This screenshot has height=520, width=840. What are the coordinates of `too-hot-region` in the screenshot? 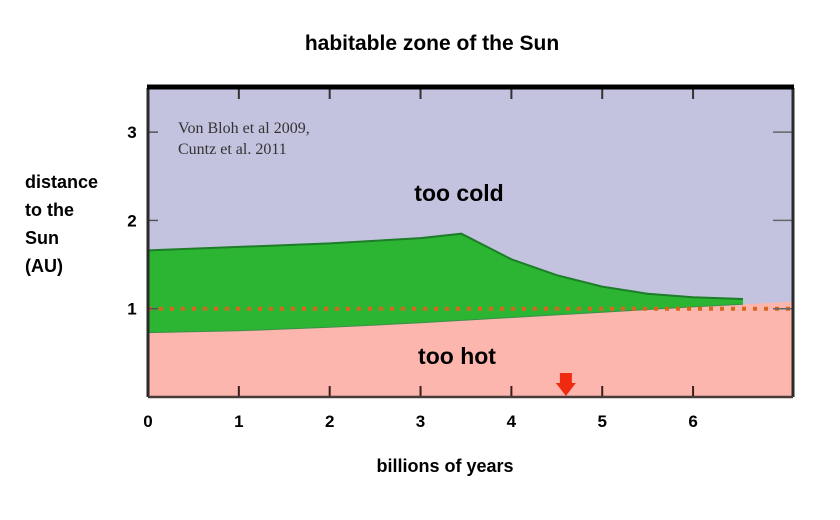 It's located at (470, 349).